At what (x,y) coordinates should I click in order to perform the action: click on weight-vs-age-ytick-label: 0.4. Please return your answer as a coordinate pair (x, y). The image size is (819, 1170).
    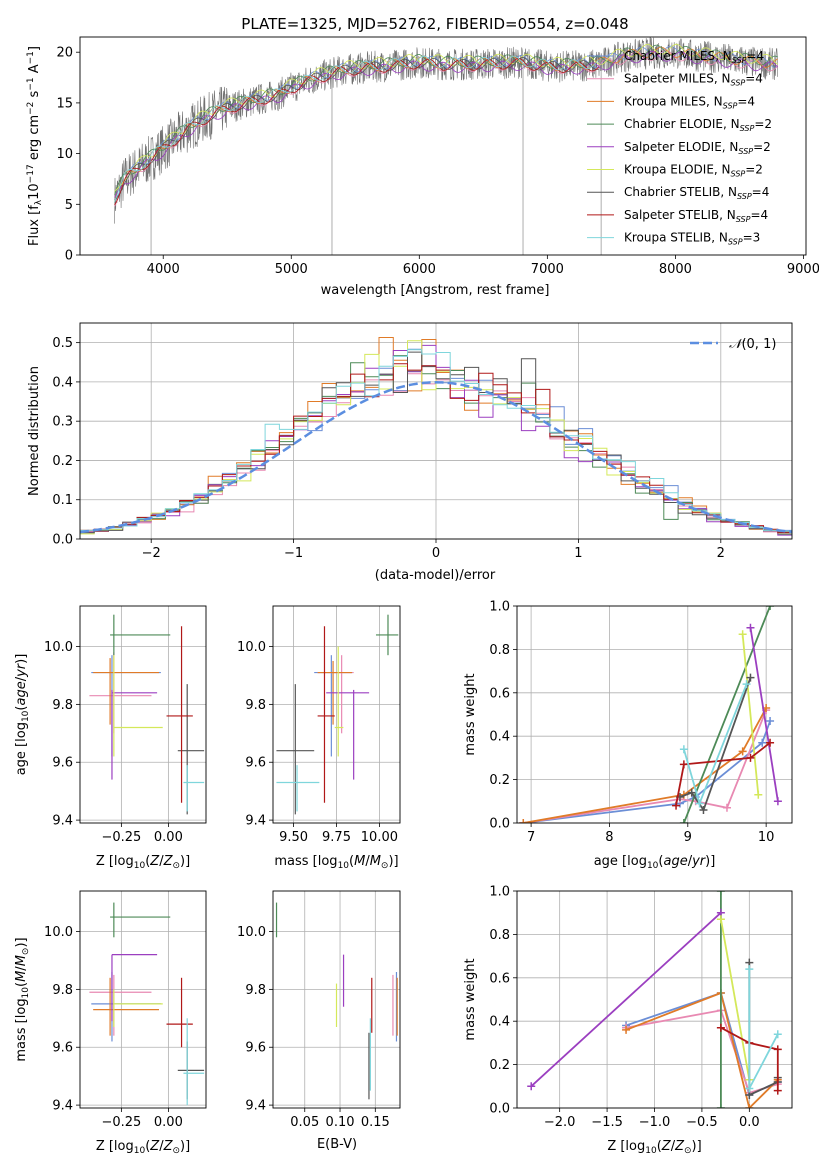
    Looking at the image, I should click on (499, 737).